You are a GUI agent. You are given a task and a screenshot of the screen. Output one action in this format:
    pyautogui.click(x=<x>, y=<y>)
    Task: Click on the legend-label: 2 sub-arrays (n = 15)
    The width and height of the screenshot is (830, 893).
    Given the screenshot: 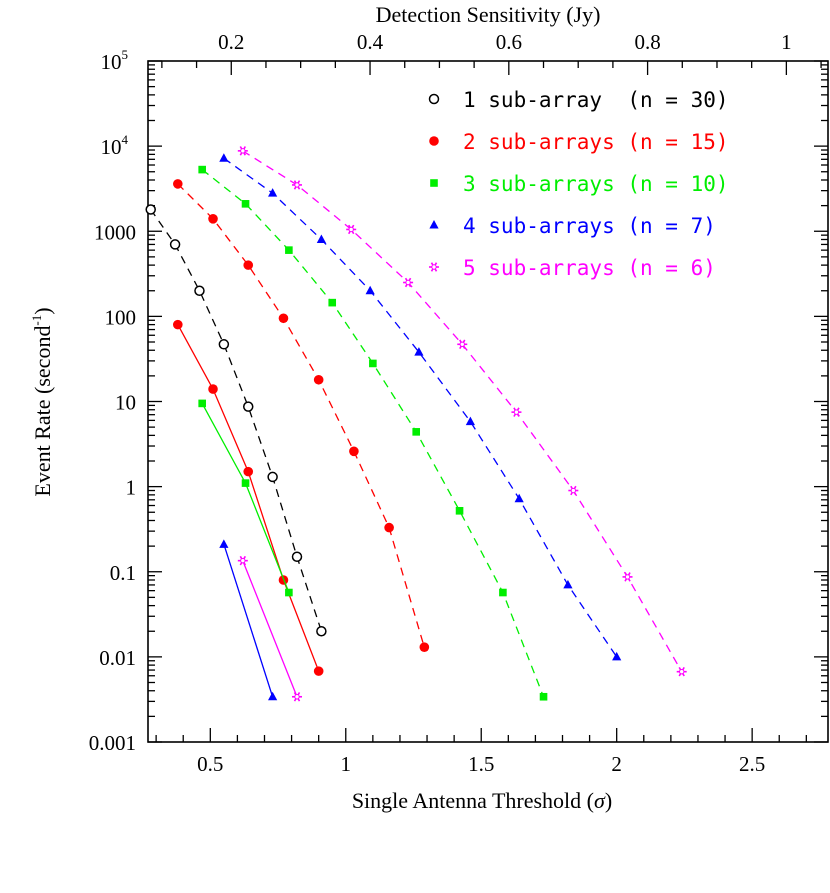 What is the action you would take?
    pyautogui.click(x=596, y=142)
    